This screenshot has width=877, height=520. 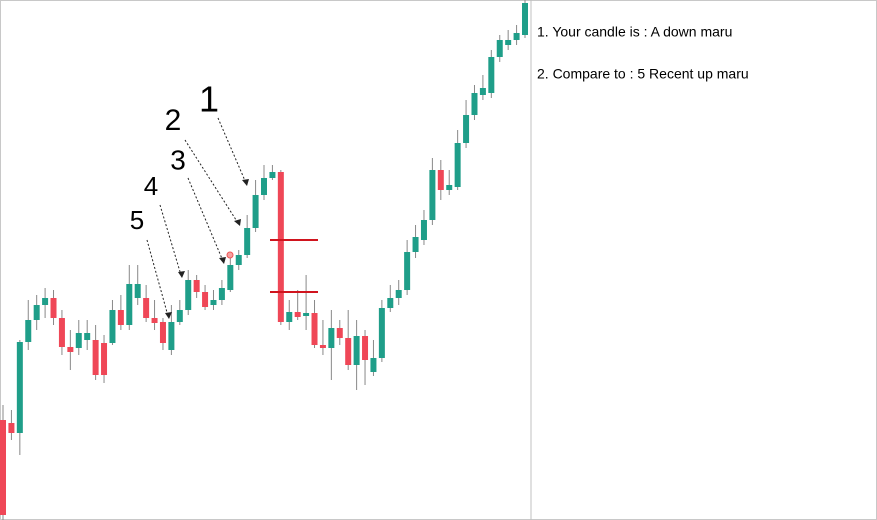 I want to click on annotation-number: 2, so click(x=173, y=120).